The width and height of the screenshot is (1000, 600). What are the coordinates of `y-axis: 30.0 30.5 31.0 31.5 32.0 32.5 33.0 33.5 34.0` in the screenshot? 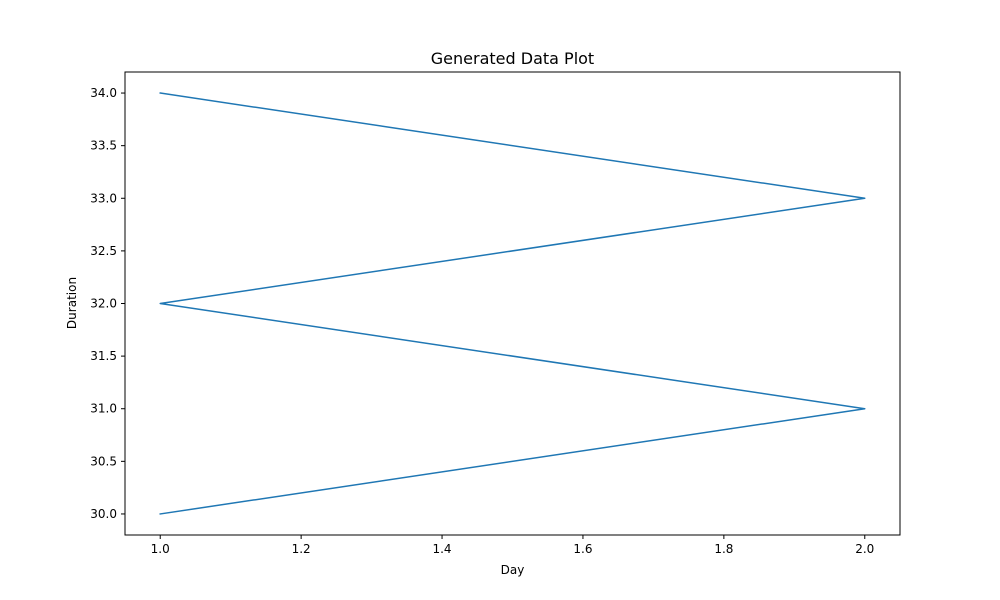 It's located at (107, 303).